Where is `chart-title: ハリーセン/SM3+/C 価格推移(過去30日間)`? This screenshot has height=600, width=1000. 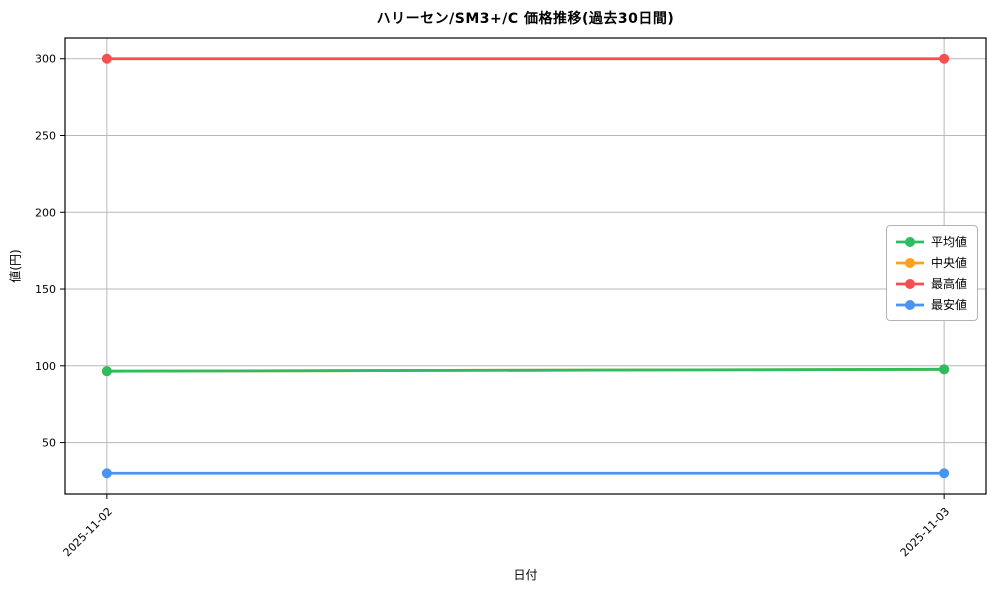
chart-title: ハリーセン/SM3+/C 価格推移(過去30日間) is located at coordinates (525, 19).